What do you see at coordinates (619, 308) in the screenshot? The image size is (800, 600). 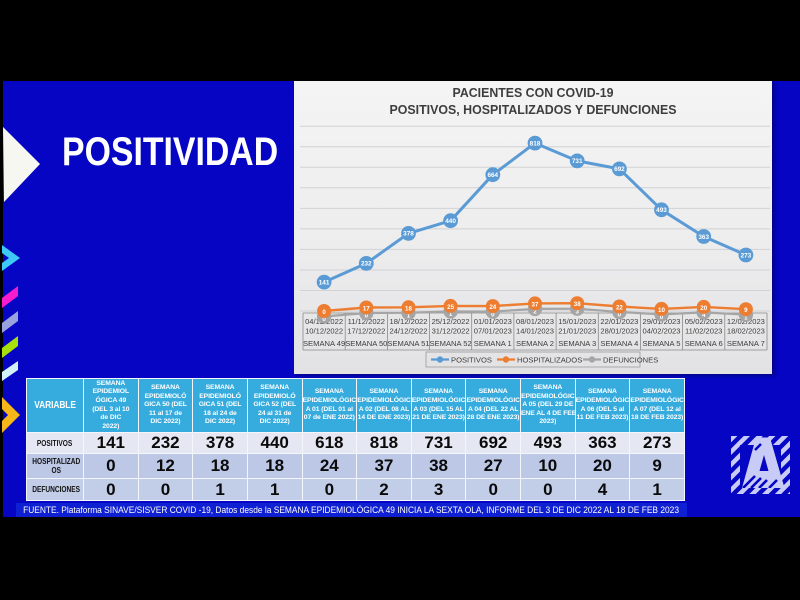 I see `svg-text: 22` at bounding box center [619, 308].